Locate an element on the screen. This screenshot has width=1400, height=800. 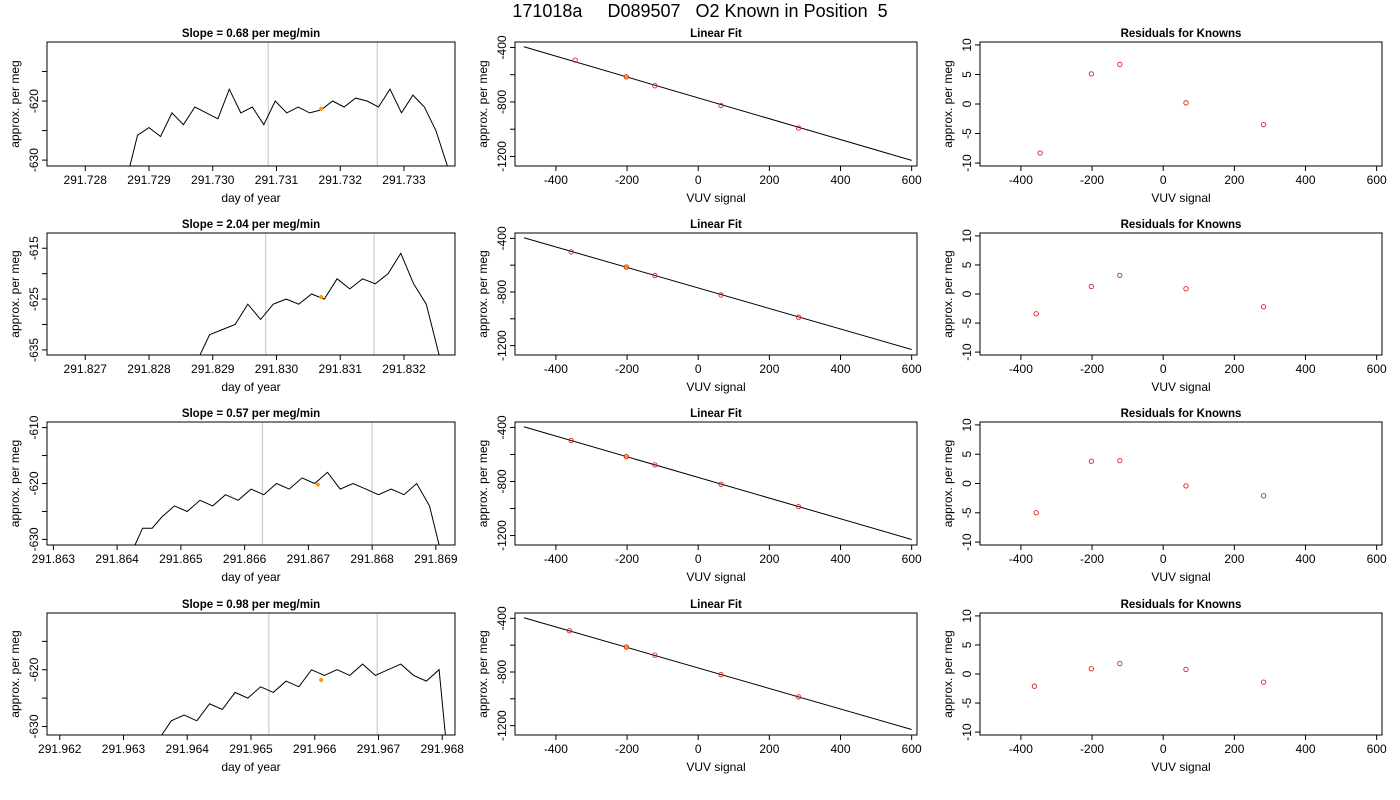
x-tick-label: 400 is located at coordinates (840, 559).